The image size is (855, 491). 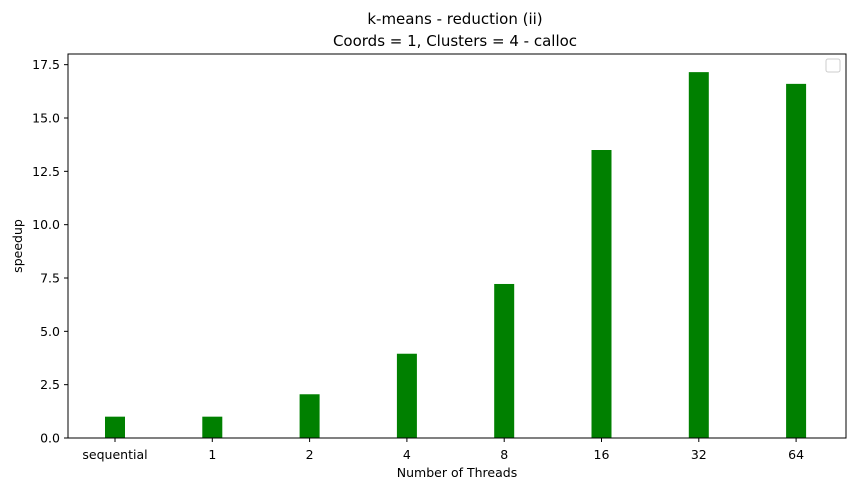 I want to click on y-axis-label: speedup, so click(x=17, y=246).